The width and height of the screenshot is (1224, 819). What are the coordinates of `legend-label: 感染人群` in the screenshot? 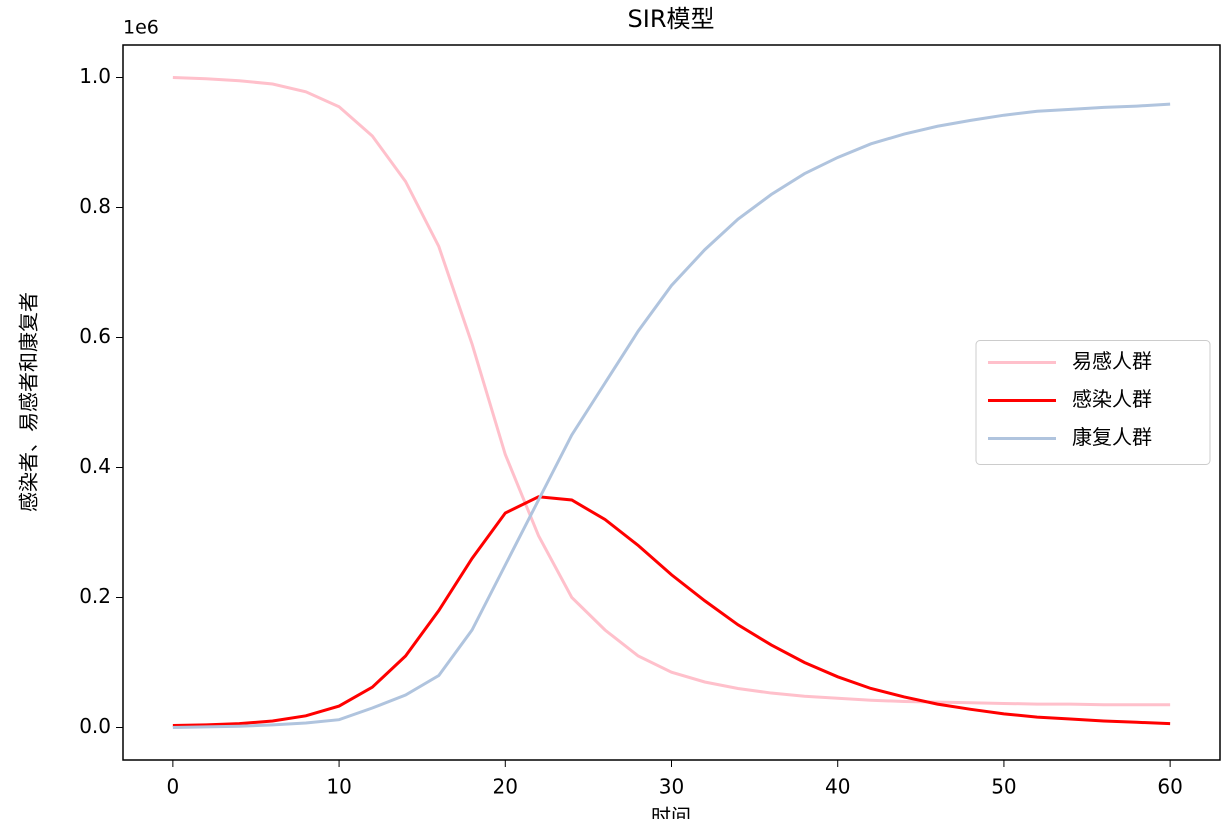 It's located at (1112, 399).